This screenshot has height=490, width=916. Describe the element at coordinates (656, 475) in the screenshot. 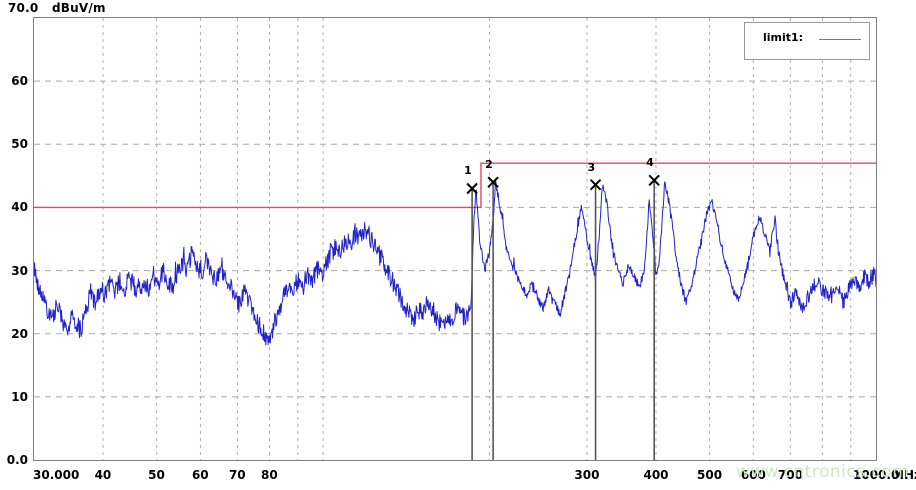

I see `x-tick-400: 400` at that location.